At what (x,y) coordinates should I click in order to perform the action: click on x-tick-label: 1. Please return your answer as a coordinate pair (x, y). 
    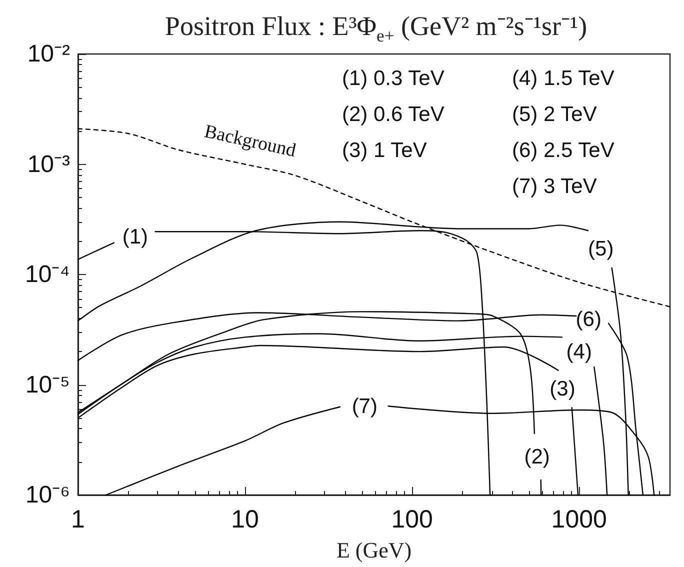
    Looking at the image, I should click on (78, 520).